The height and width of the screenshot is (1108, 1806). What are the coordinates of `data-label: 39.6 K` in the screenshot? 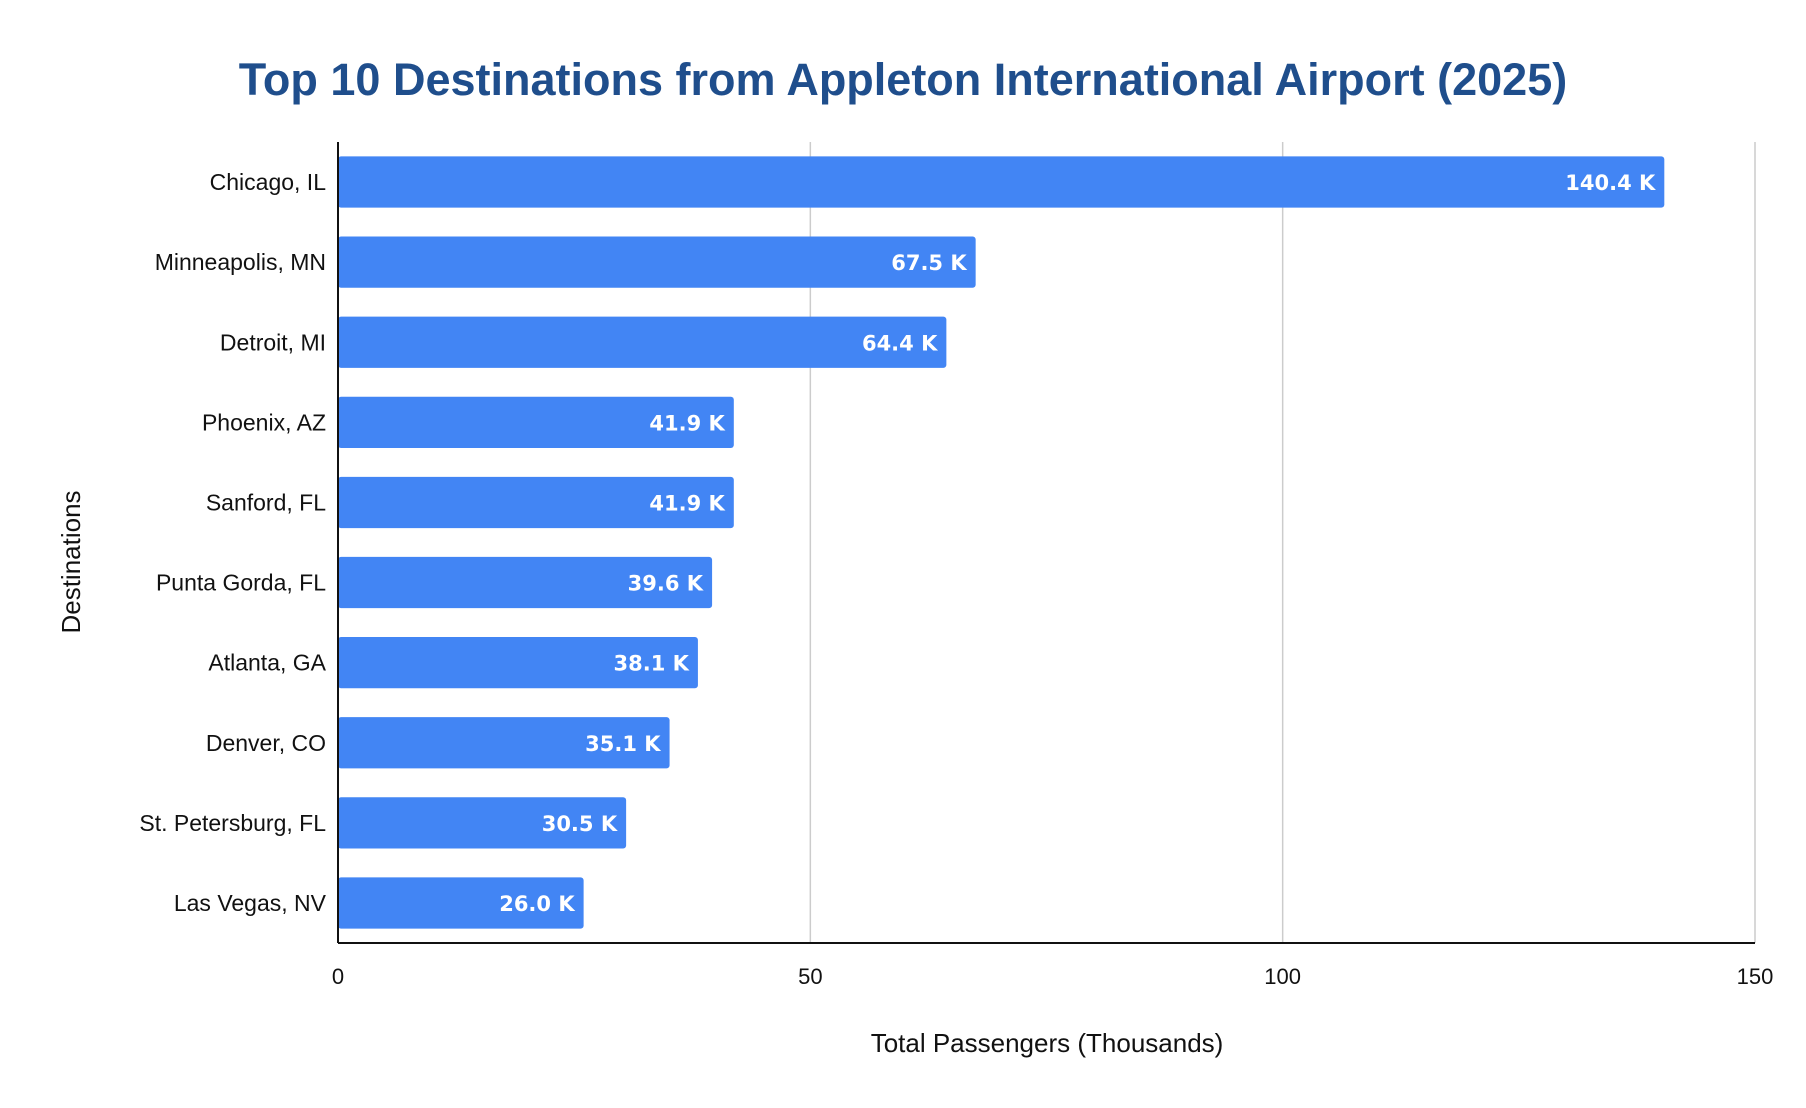 It's located at (666, 584).